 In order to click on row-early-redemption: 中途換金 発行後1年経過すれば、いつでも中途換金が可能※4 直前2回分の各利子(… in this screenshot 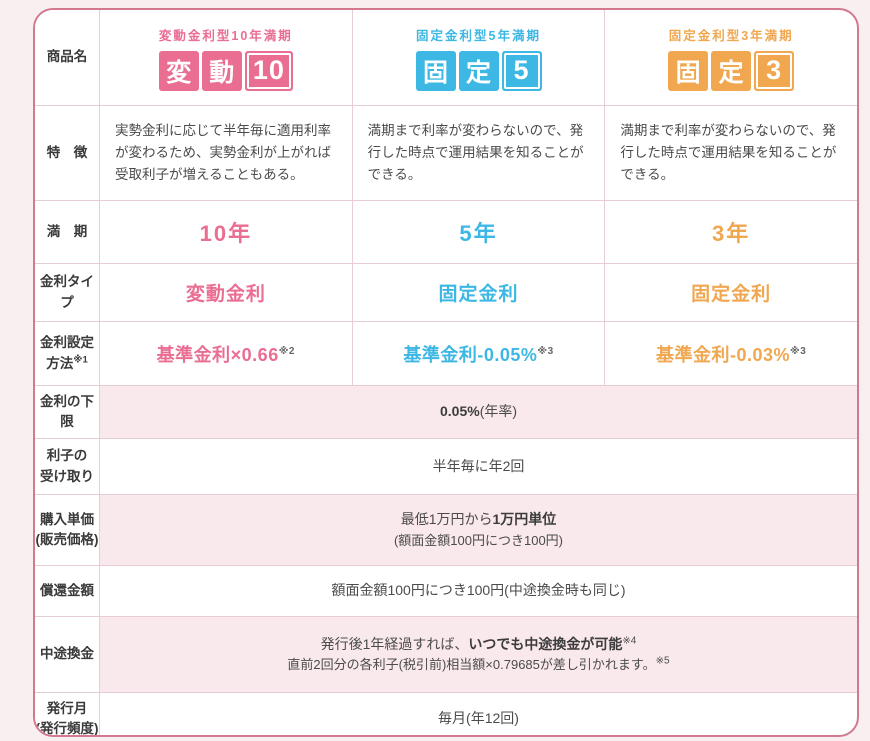, I will do `click(446, 654)`.